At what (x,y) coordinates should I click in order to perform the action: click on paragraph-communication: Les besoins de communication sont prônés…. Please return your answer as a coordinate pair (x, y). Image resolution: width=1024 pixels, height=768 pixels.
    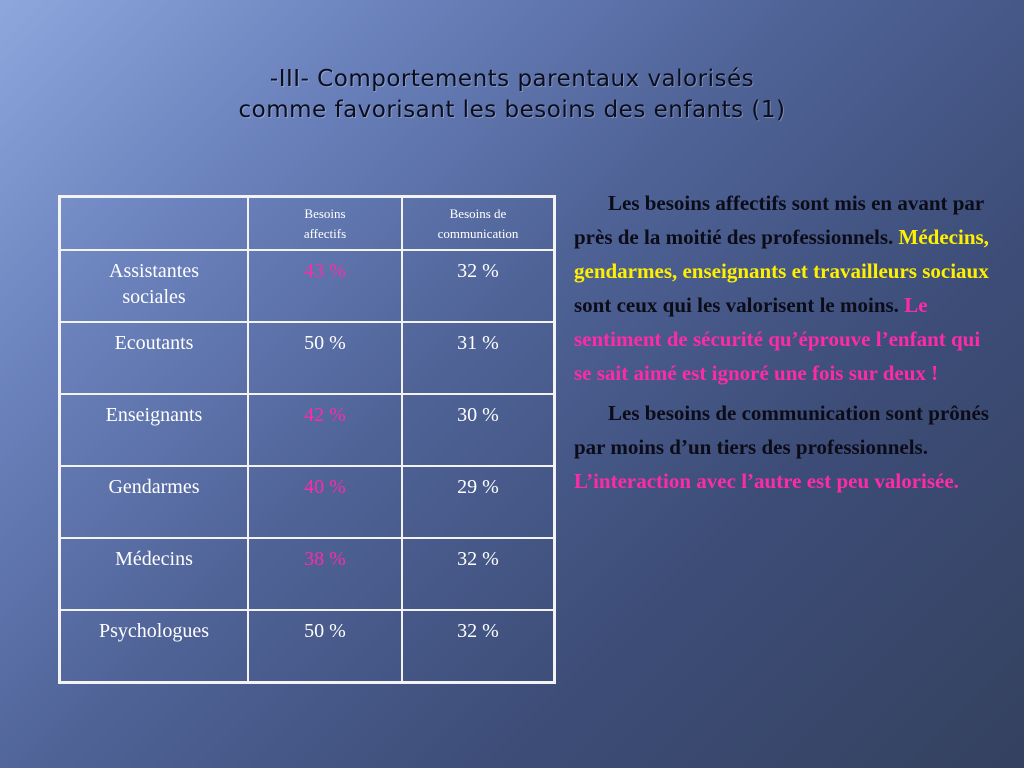
    Looking at the image, I should click on (784, 447).